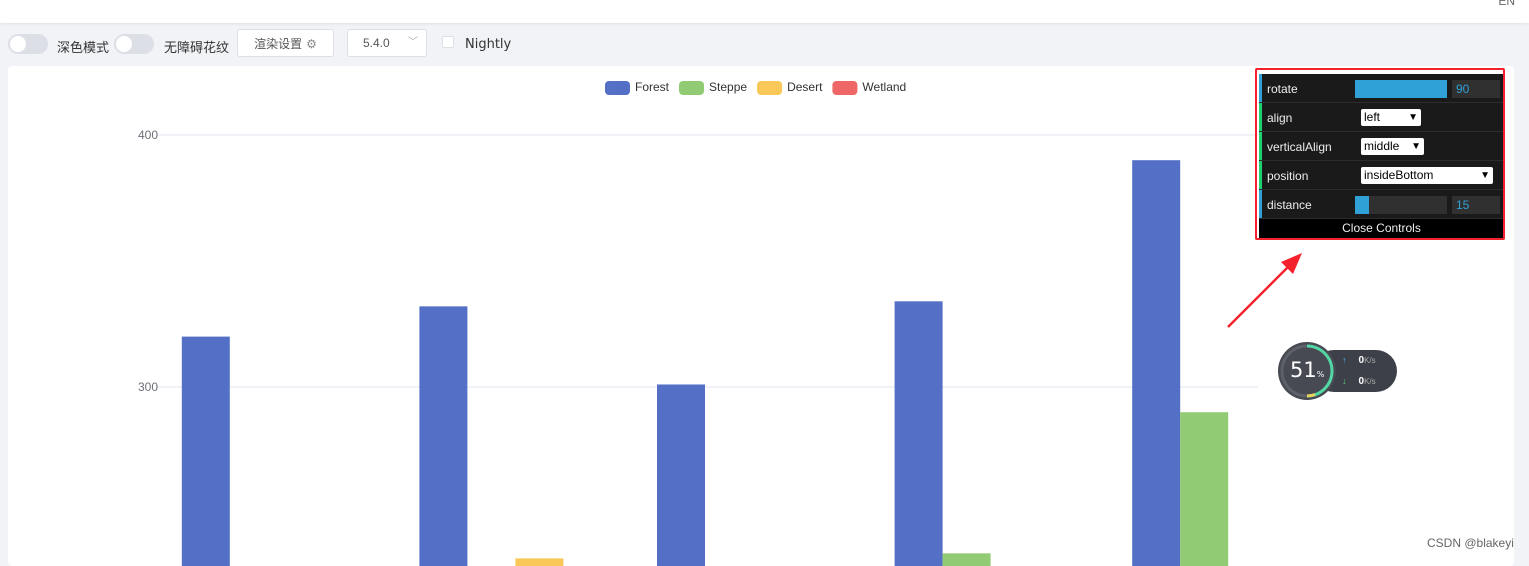 The height and width of the screenshot is (566, 1529). What do you see at coordinates (148, 135) in the screenshot?
I see `y-tick-label: 400` at bounding box center [148, 135].